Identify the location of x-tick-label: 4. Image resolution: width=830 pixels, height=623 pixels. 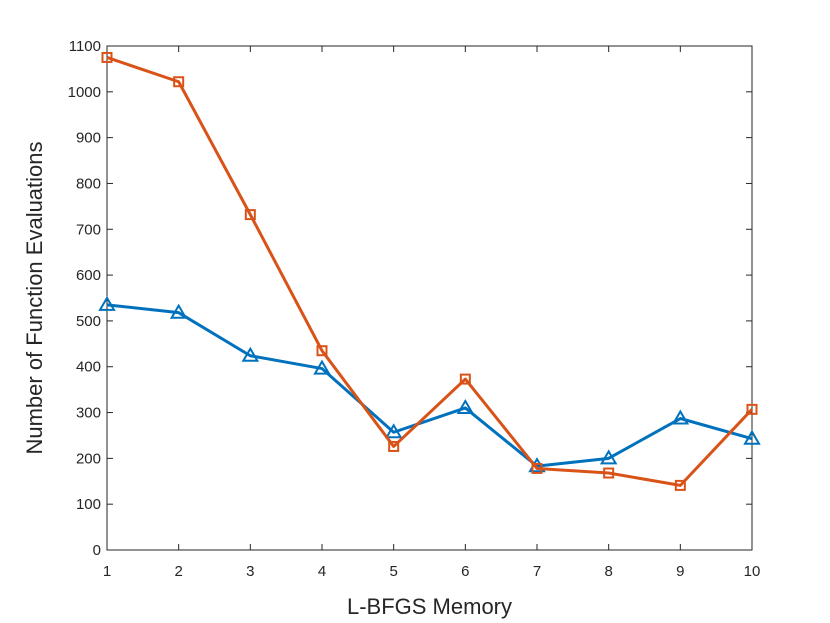
(322, 571).